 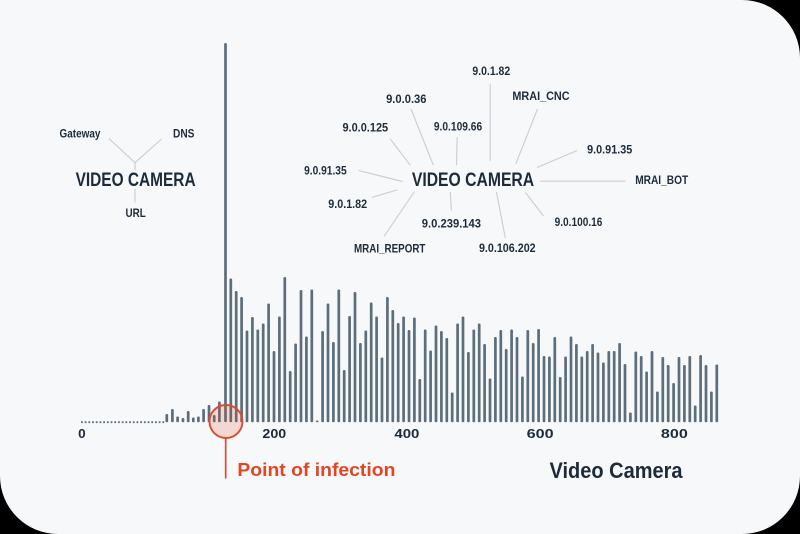 I want to click on svg-text: 800, so click(x=674, y=433).